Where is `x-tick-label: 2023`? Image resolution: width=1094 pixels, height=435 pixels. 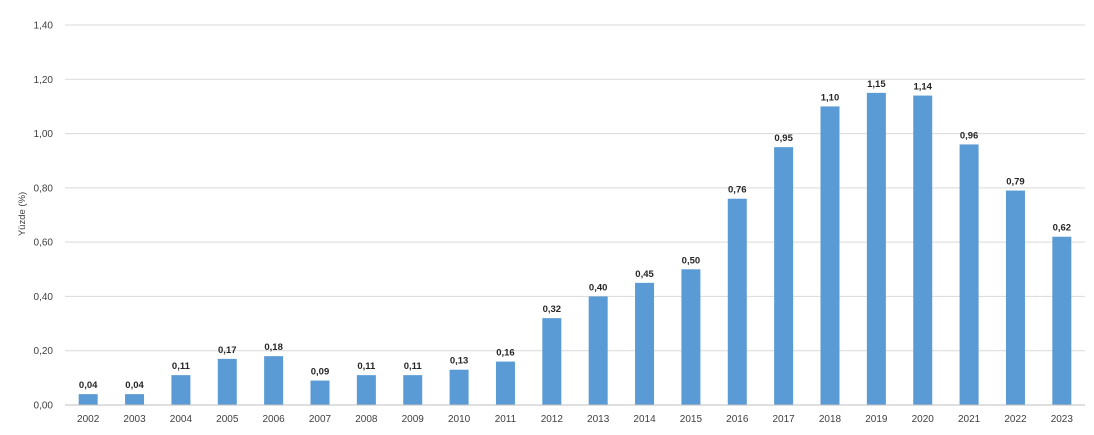
x-tick-label: 2023 is located at coordinates (1062, 419).